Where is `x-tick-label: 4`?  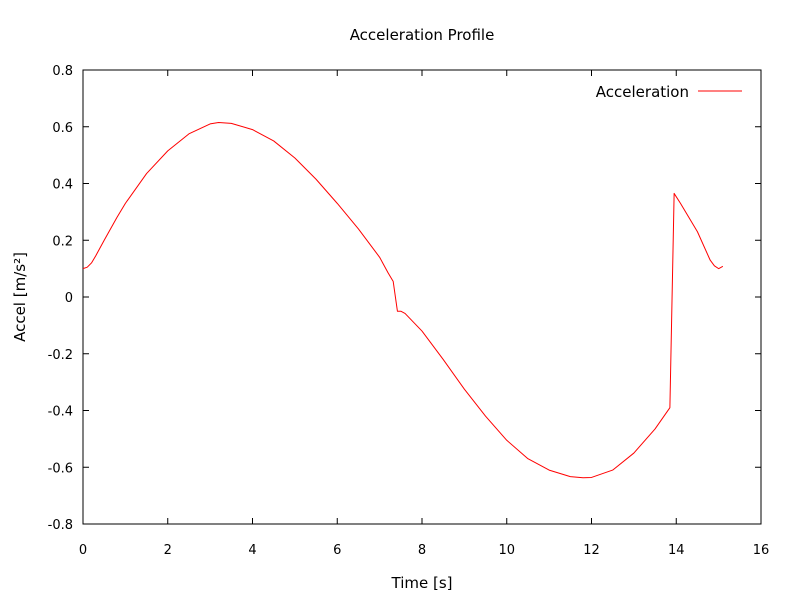
x-tick-label: 4 is located at coordinates (252, 550).